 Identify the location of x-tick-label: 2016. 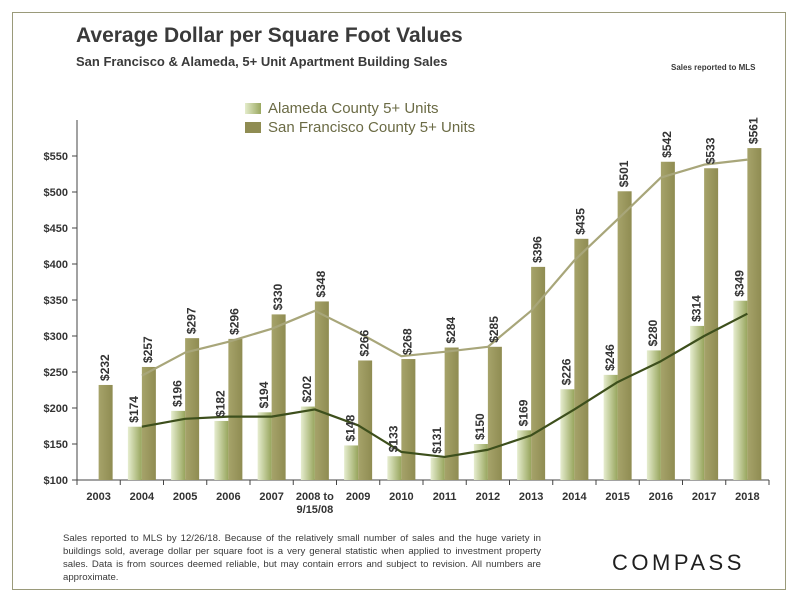
(661, 497).